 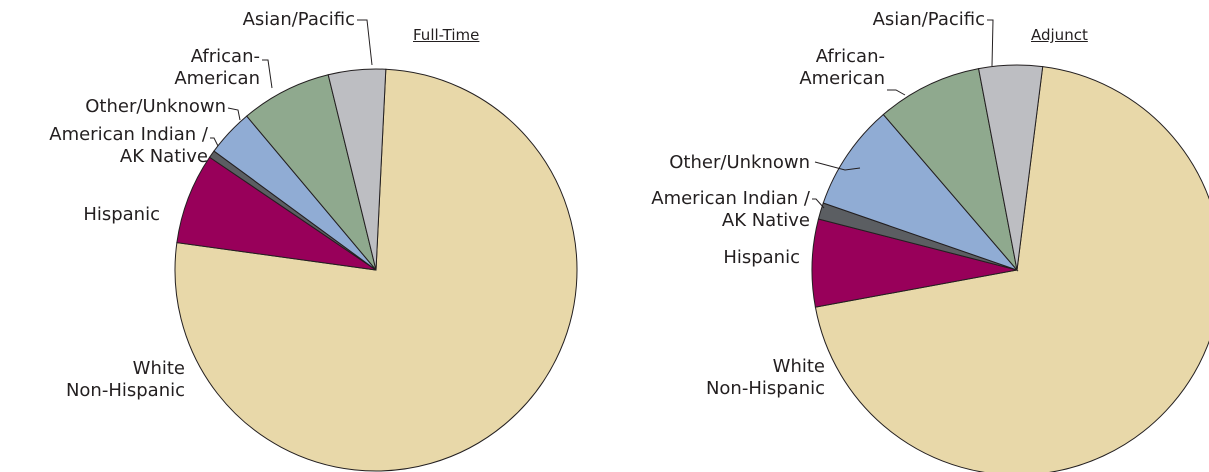 I want to click on chart-title: Adjunct, so click(x=1059, y=35).